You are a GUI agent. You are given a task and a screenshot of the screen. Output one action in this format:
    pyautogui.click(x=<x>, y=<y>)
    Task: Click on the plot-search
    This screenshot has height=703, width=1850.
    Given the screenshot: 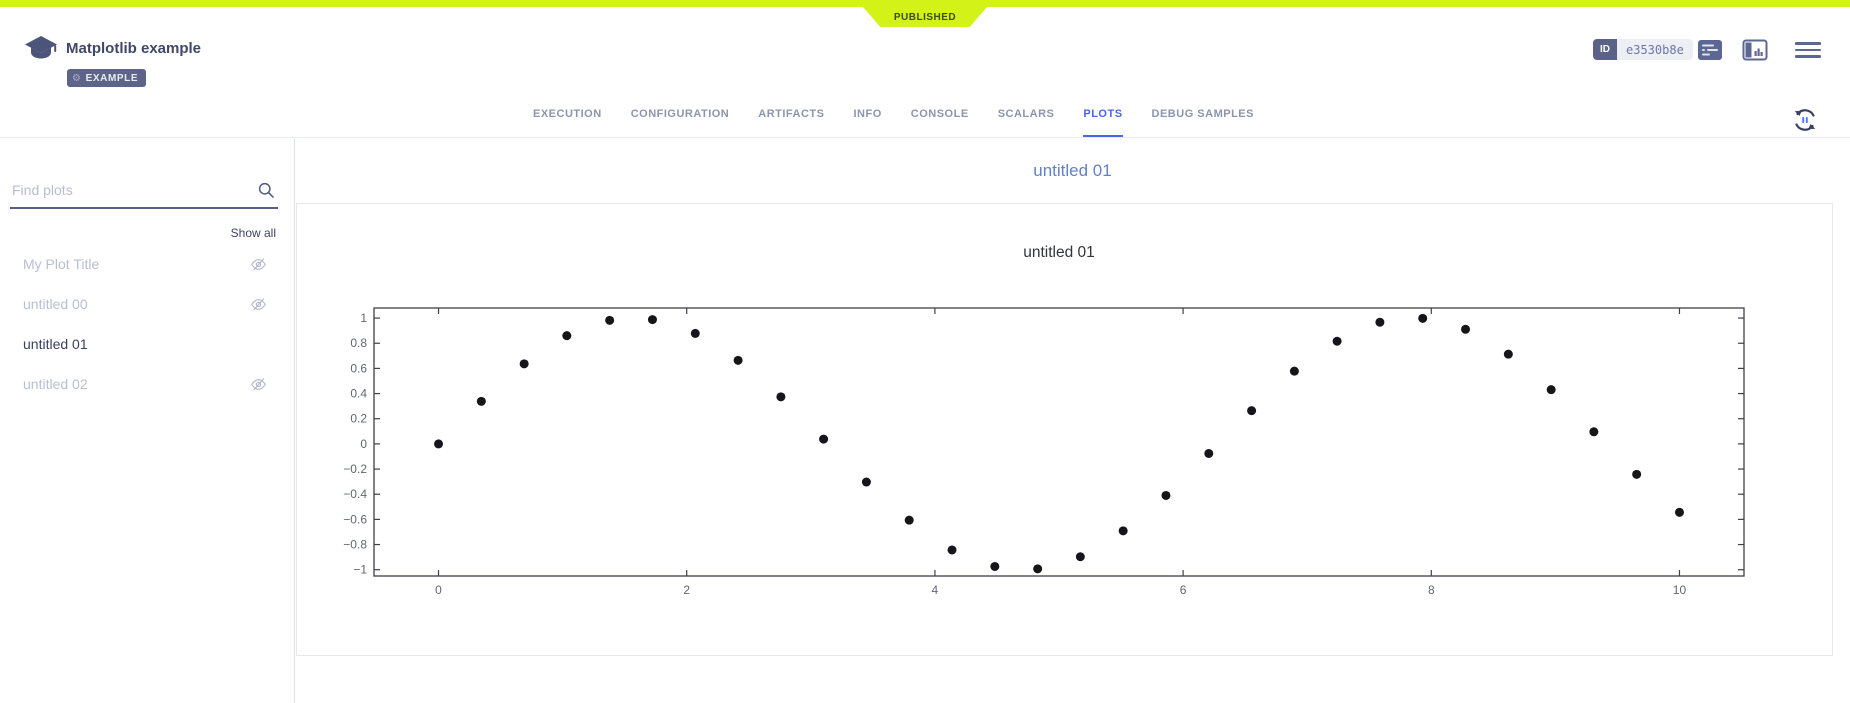 What is the action you would take?
    pyautogui.click(x=144, y=193)
    